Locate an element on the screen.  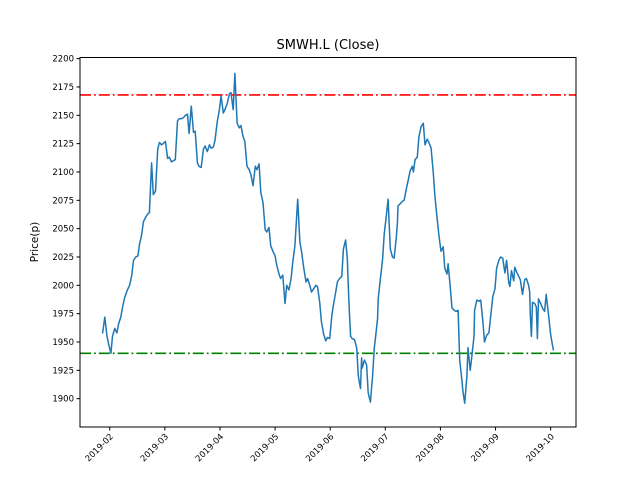
y-tick-label: 2075 is located at coordinates (63, 201).